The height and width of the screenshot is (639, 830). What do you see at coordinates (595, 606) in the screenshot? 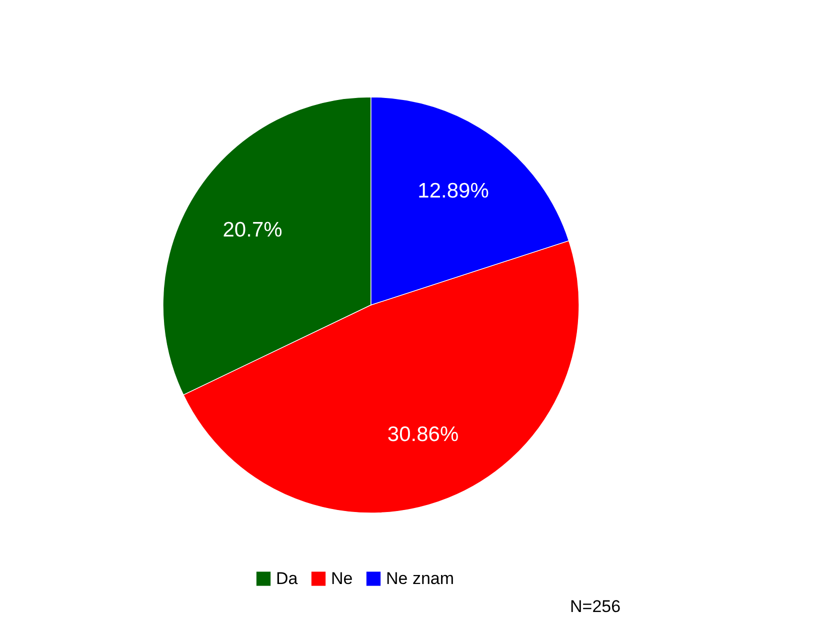
I see `text: N=256` at bounding box center [595, 606].